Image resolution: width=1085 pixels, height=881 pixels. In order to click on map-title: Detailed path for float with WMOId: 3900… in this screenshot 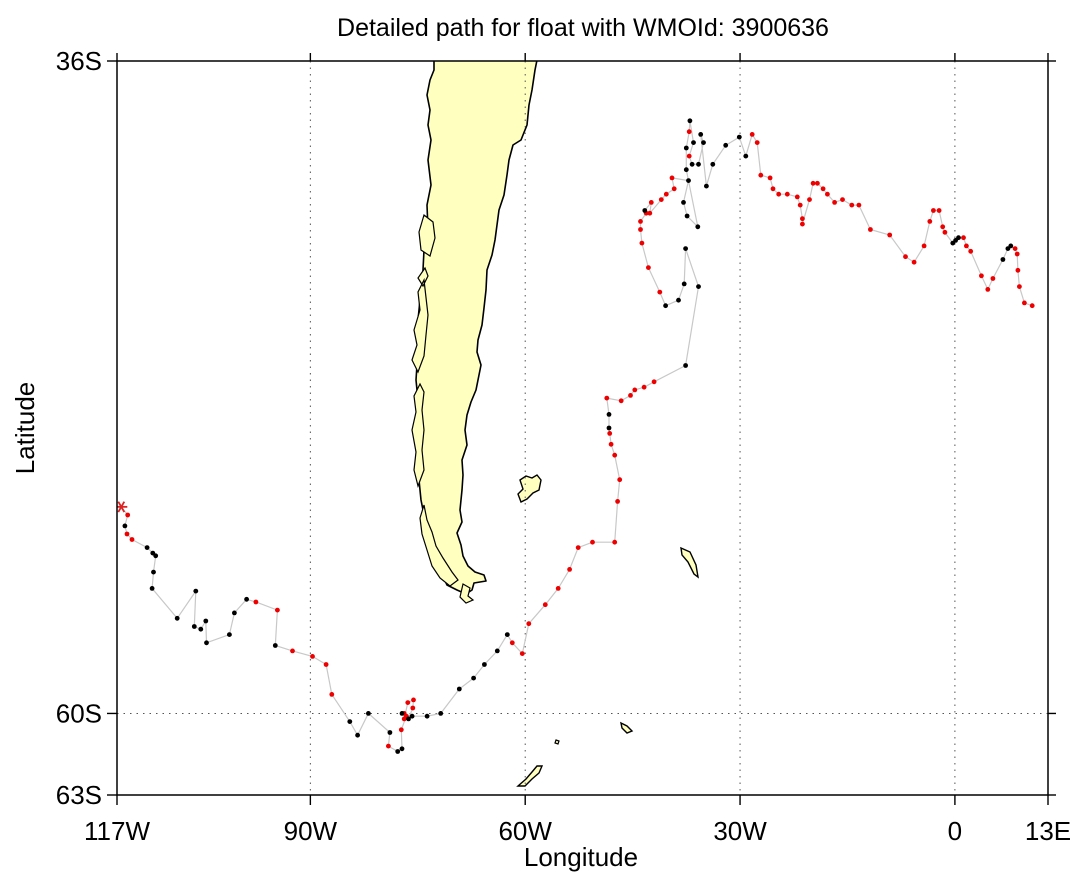, I will do `click(583, 28)`.